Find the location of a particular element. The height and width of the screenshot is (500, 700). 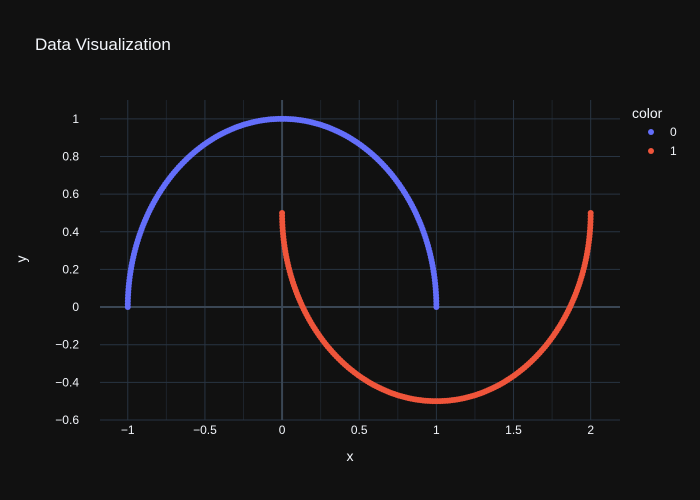

legend-title: color is located at coordinates (647, 113).